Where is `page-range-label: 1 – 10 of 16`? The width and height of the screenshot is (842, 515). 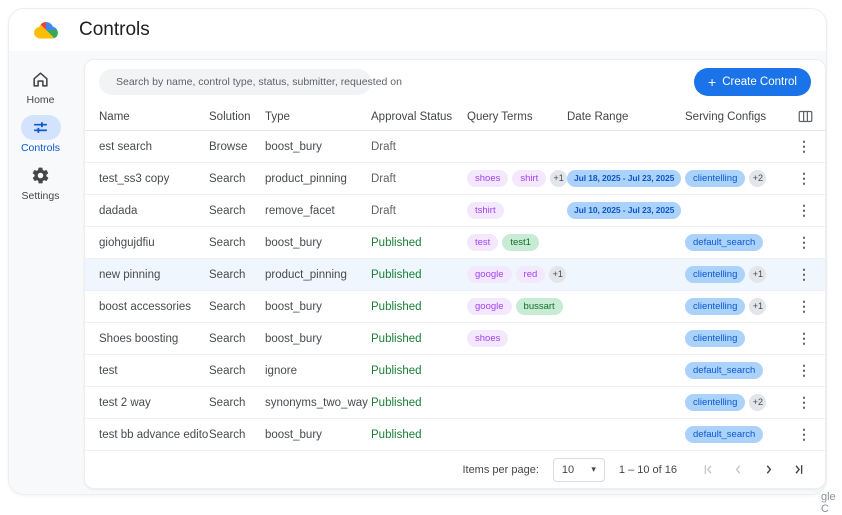
page-range-label: 1 – 10 of 16 is located at coordinates (647, 469).